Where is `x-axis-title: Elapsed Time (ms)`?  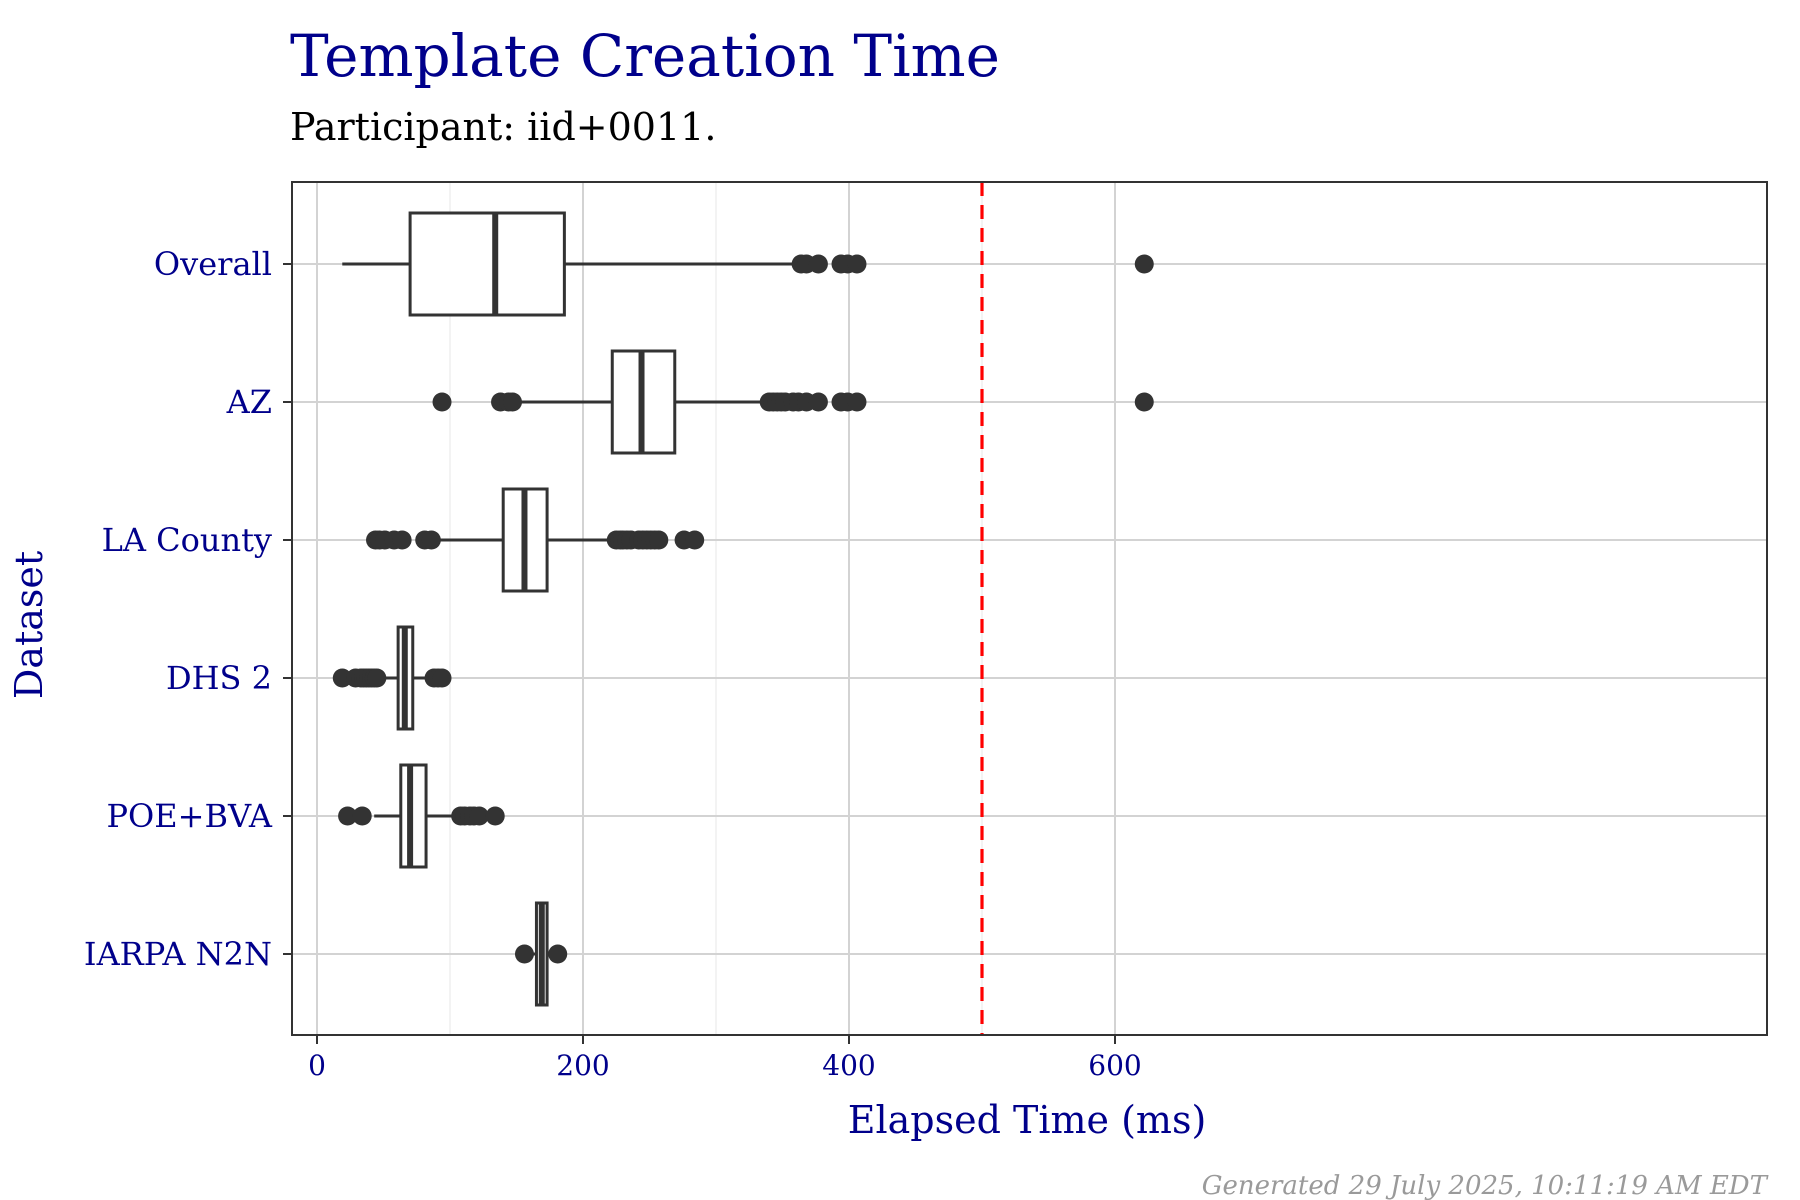 x-axis-title: Elapsed Time (ms) is located at coordinates (1027, 1120).